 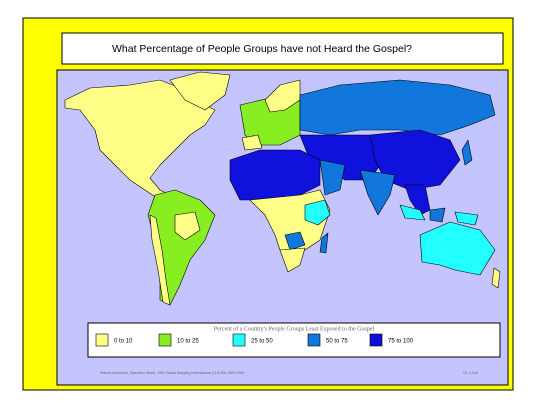 I want to click on chile, so click(x=160, y=260).